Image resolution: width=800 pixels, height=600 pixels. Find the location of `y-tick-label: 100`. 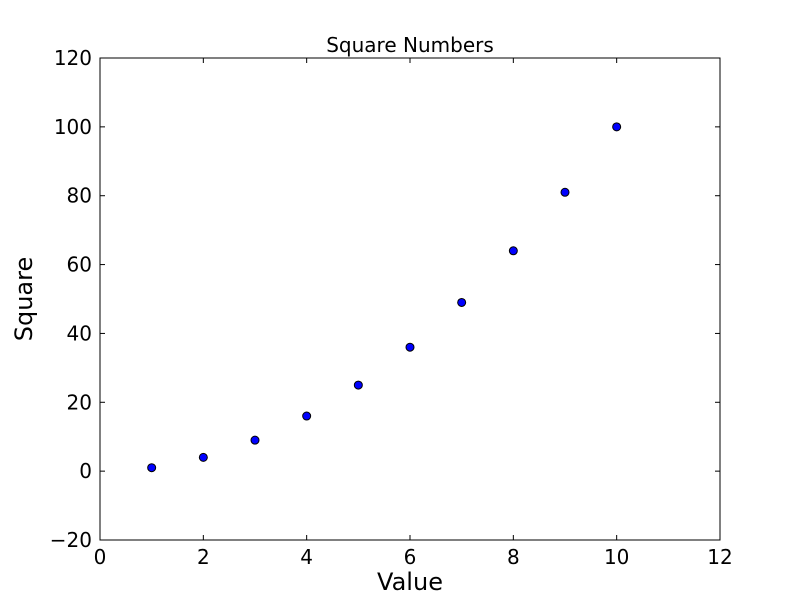

y-tick-label: 100 is located at coordinates (73, 127).